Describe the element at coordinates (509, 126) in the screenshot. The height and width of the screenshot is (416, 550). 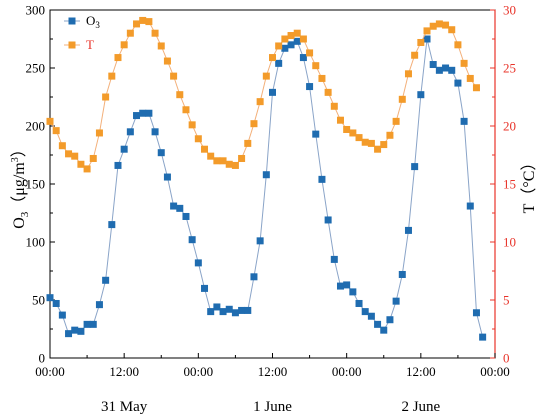
I see `right-y-tick-label: 20` at that location.